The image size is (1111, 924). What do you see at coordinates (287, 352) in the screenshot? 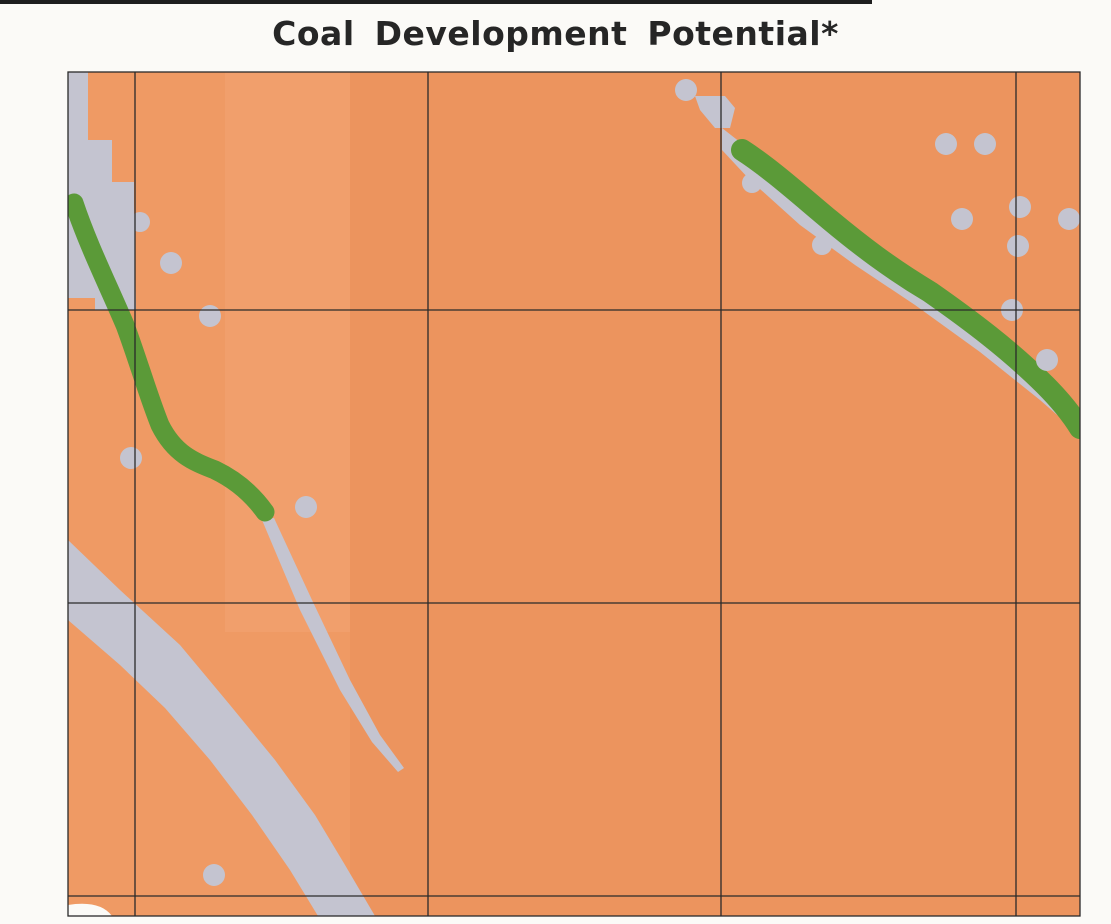
I see `lighter-strip` at bounding box center [287, 352].